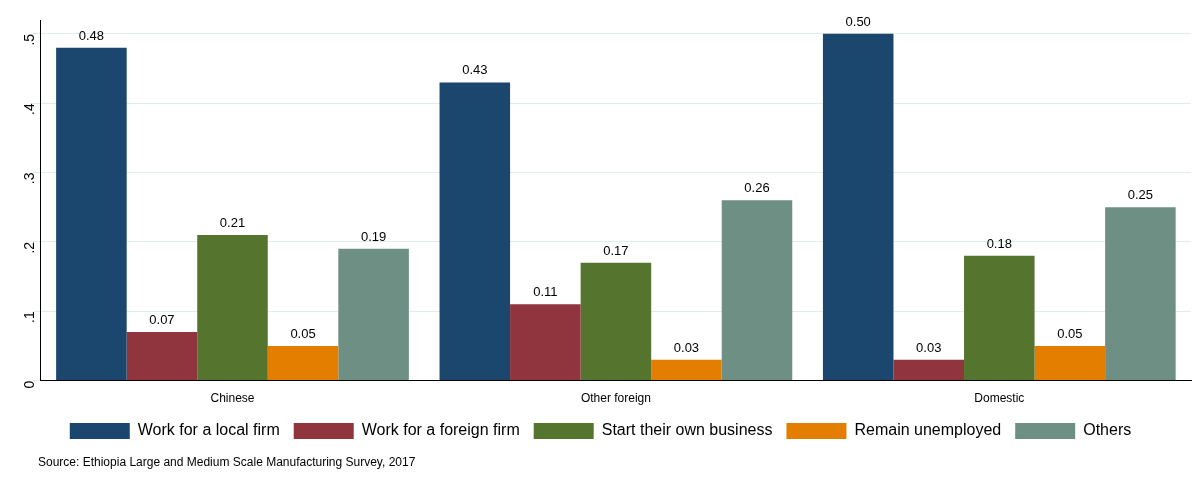  What do you see at coordinates (1107, 430) in the screenshot?
I see `legend-label: Others` at bounding box center [1107, 430].